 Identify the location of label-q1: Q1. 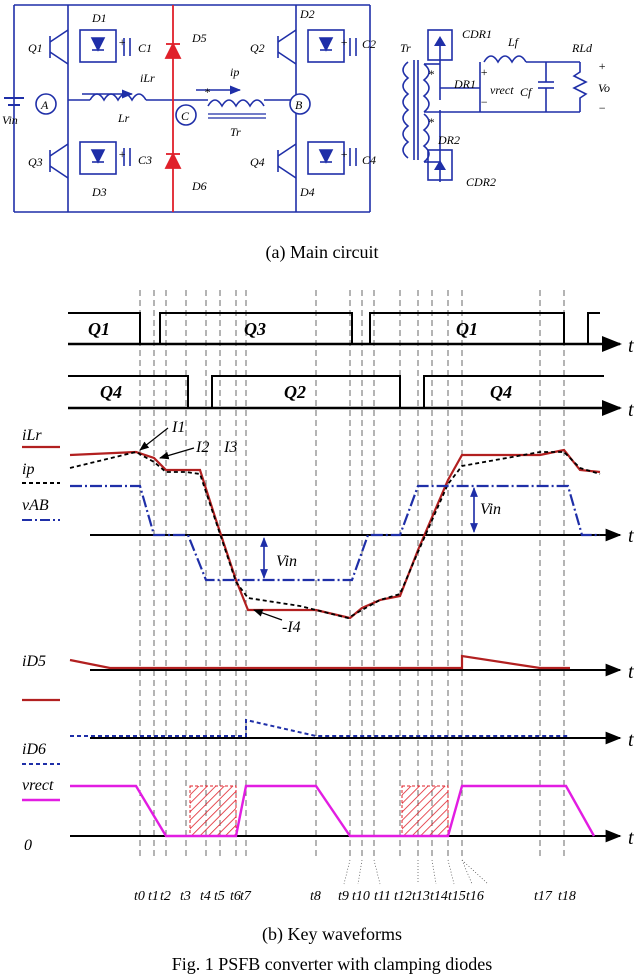
(35, 48).